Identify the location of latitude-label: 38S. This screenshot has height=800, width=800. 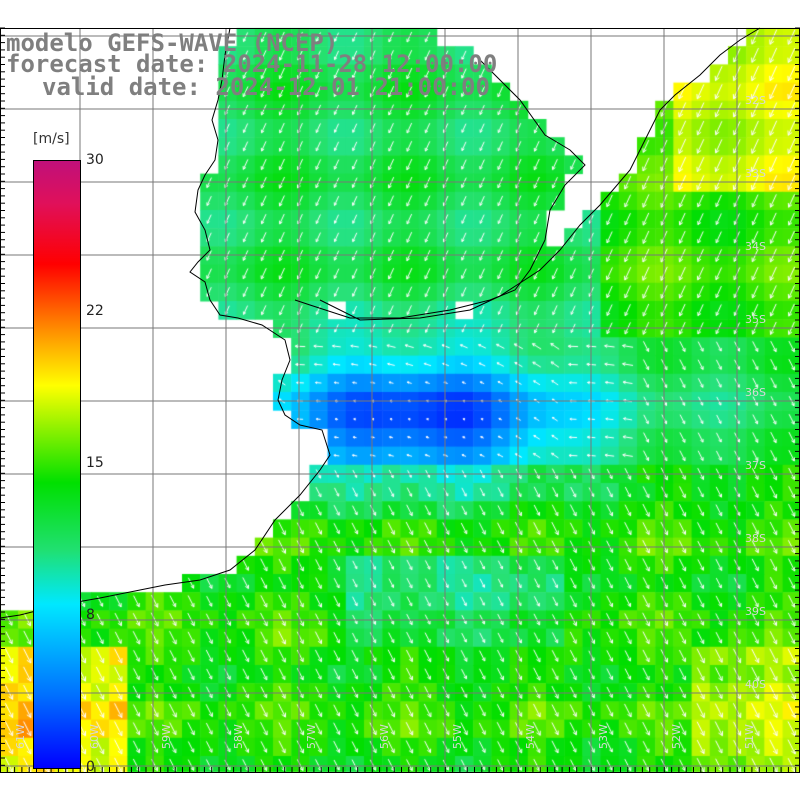
(755, 538).